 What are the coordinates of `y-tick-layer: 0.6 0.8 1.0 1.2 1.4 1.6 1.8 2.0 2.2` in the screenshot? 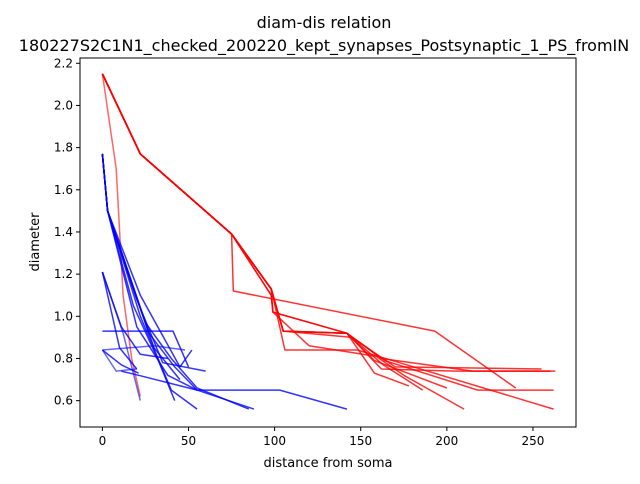 It's located at (67, 232).